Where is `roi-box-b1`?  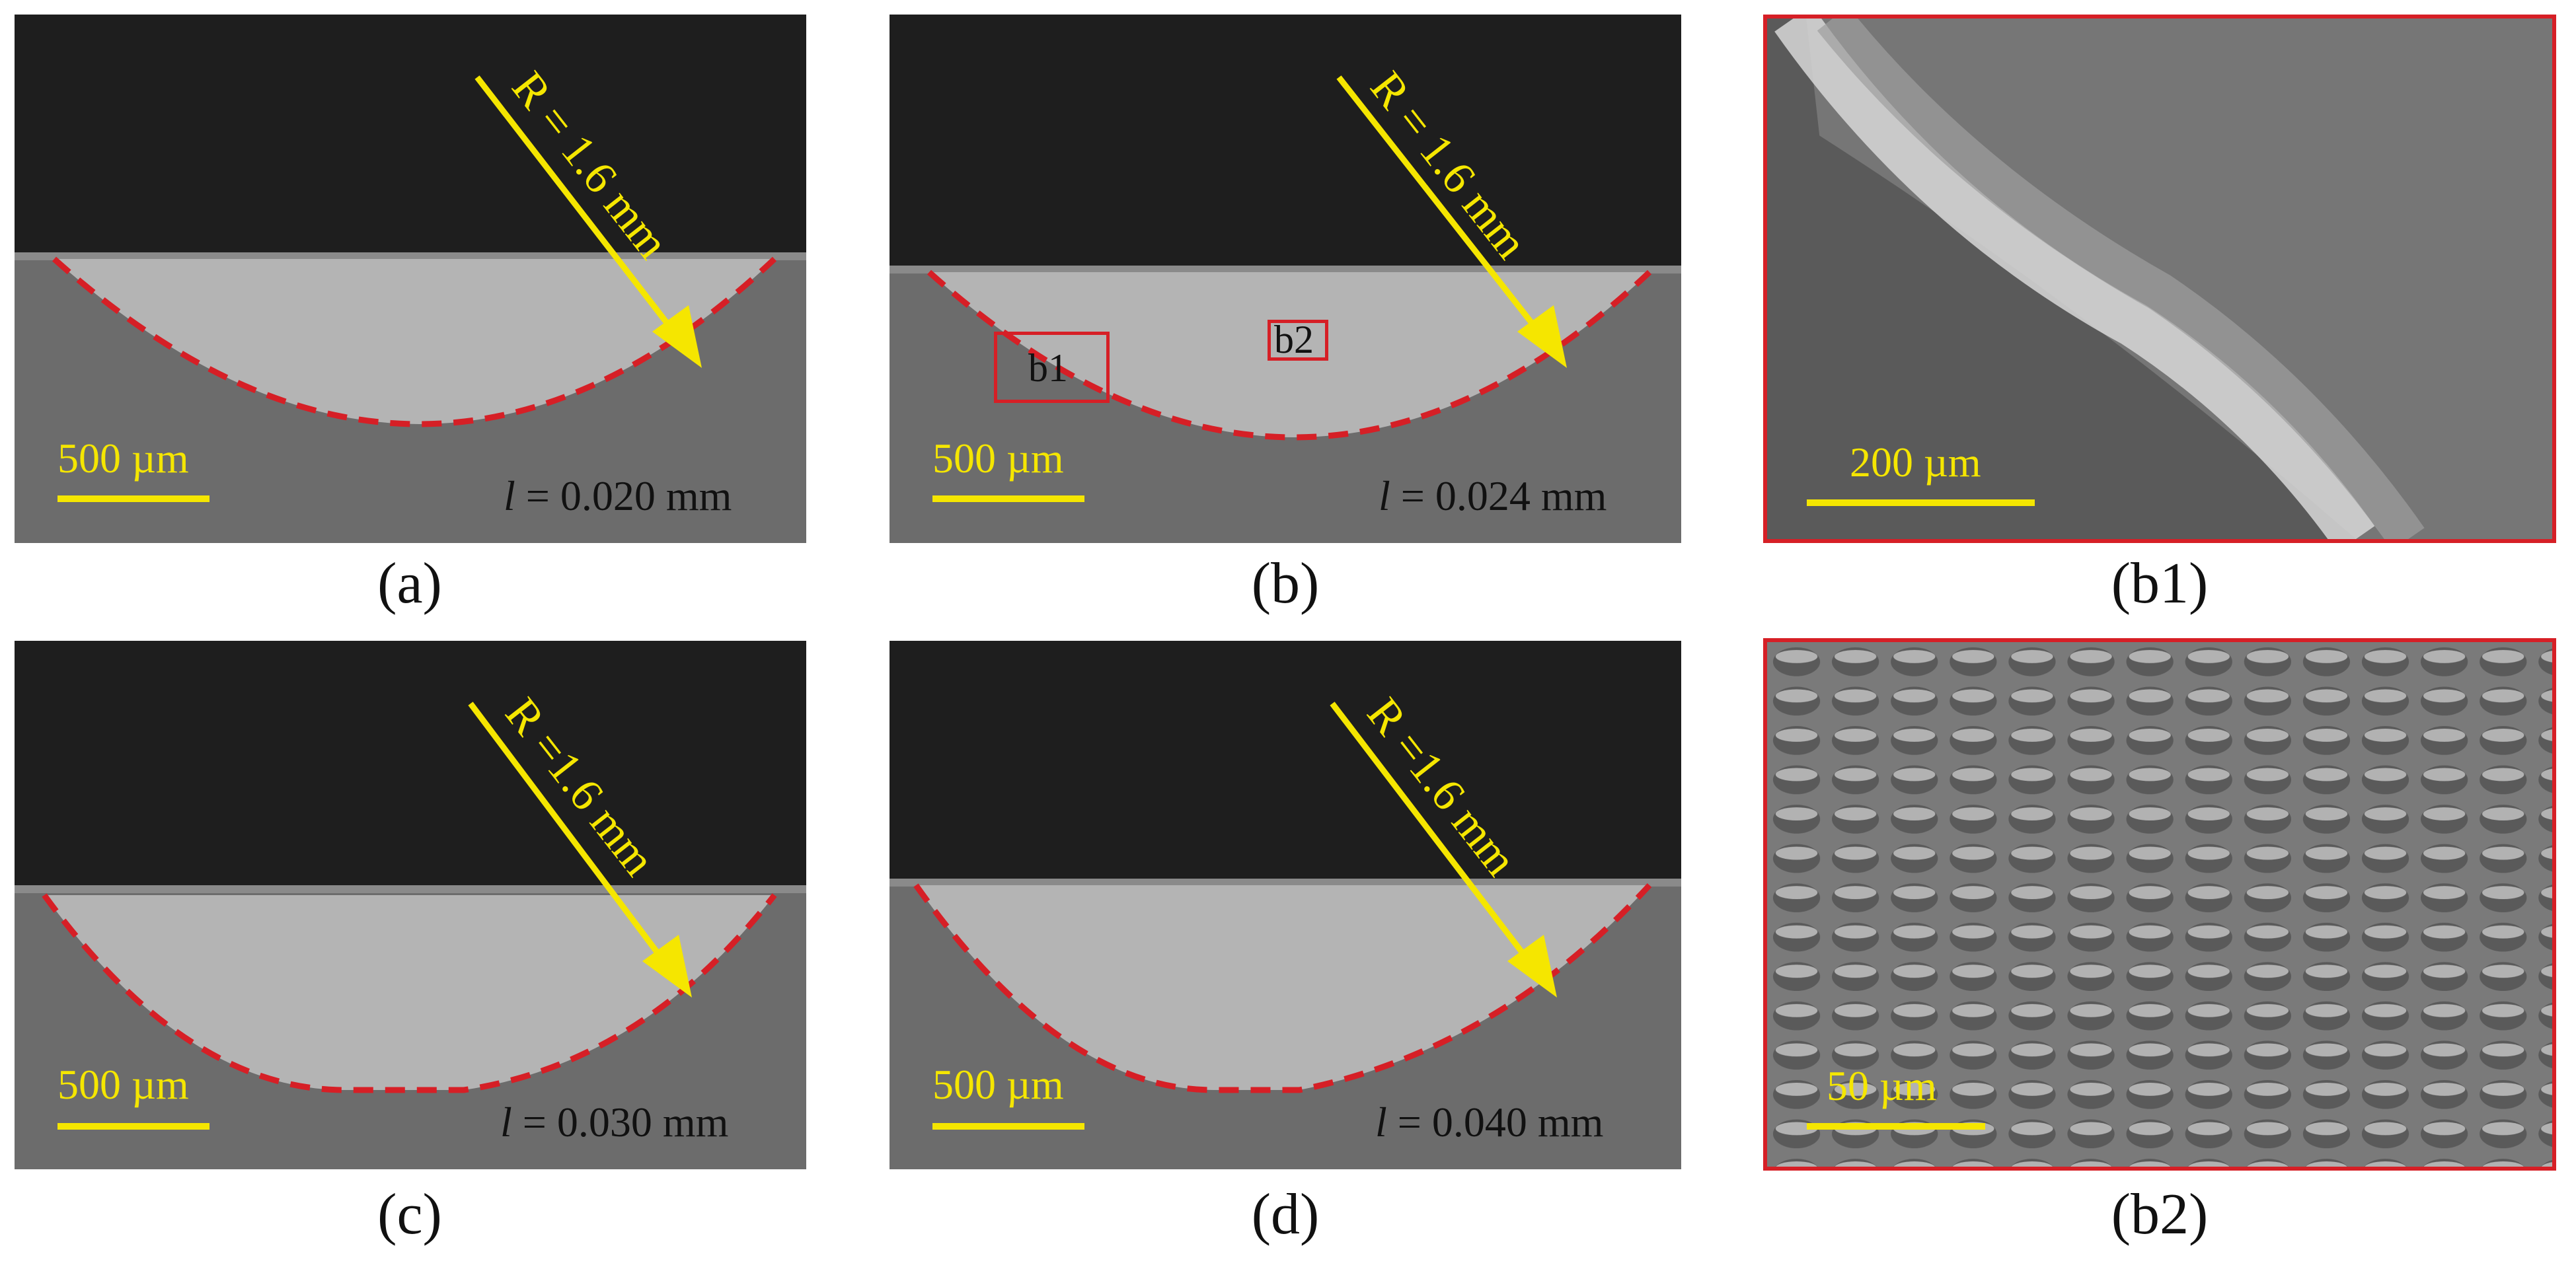
roi-box-b1 is located at coordinates (1052, 367).